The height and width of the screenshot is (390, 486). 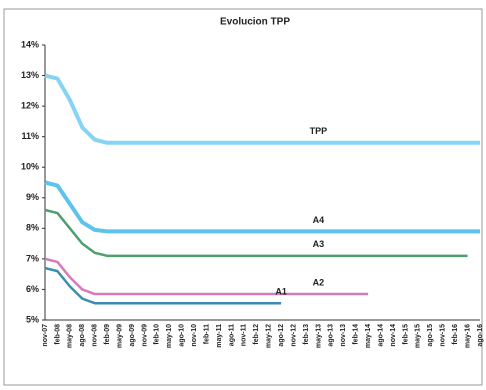 What do you see at coordinates (30, 167) in the screenshot?
I see `y-tick-label: 10%` at bounding box center [30, 167].